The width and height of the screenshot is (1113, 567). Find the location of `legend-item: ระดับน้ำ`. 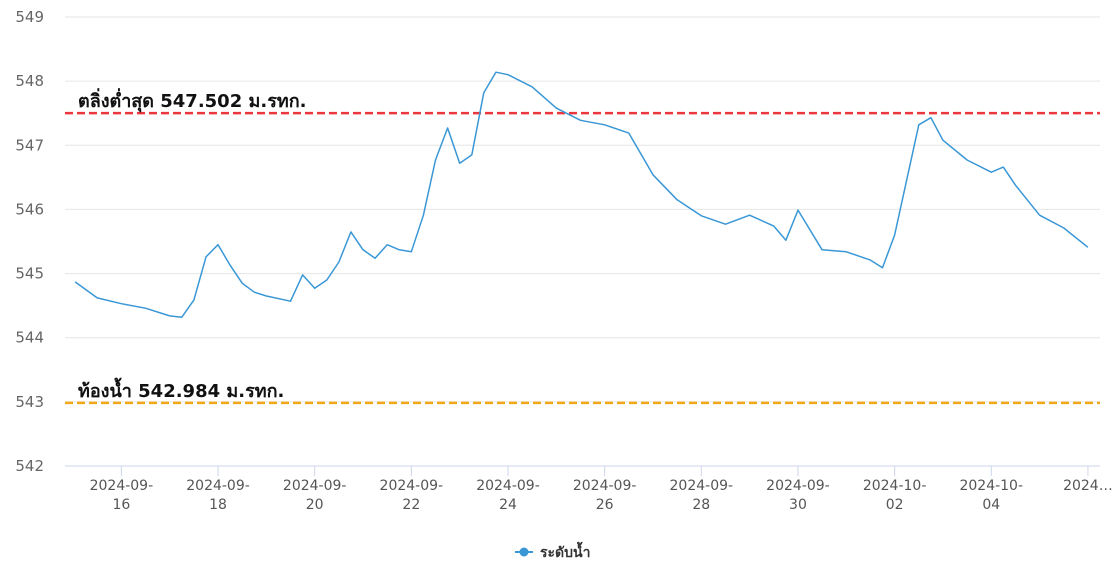

legend-item: ระดับน้ำ is located at coordinates (552, 551).